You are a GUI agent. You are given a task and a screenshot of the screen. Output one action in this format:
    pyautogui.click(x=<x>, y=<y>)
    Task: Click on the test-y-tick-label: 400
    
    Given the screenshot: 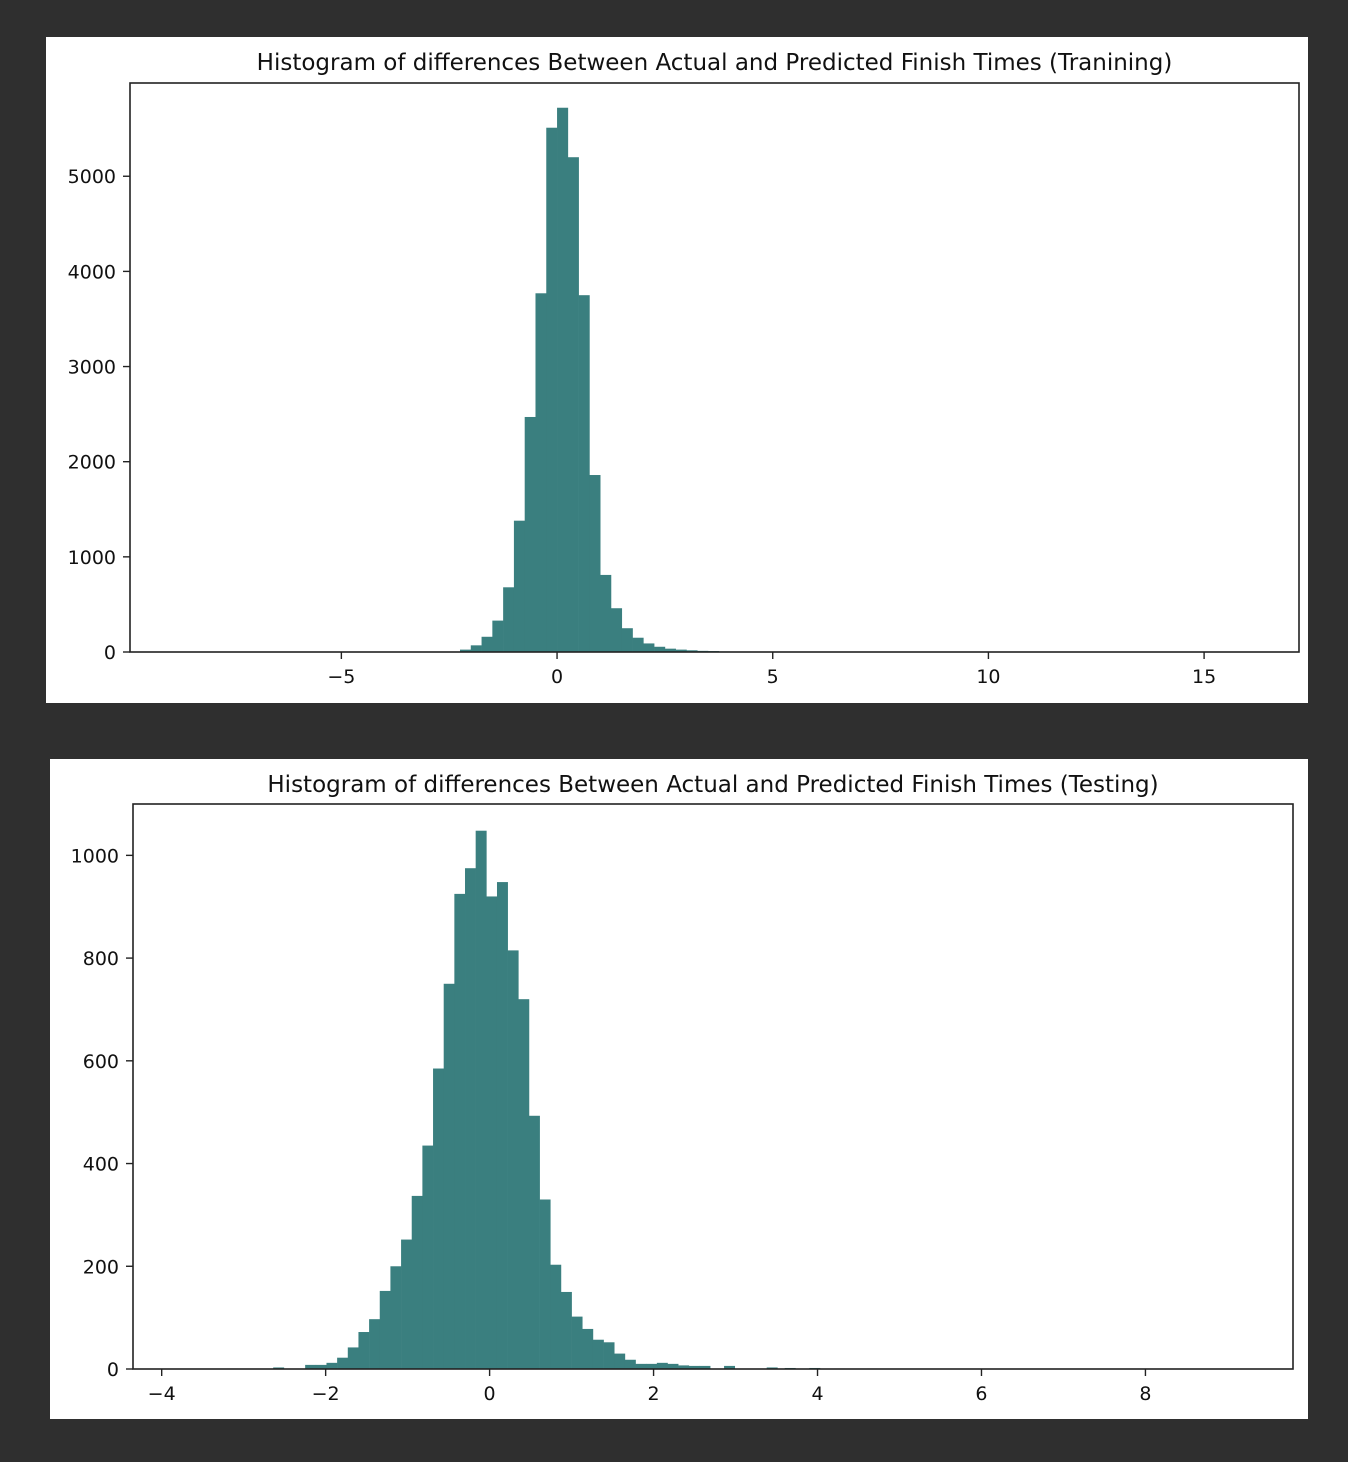 What is the action you would take?
    pyautogui.click(x=101, y=1165)
    